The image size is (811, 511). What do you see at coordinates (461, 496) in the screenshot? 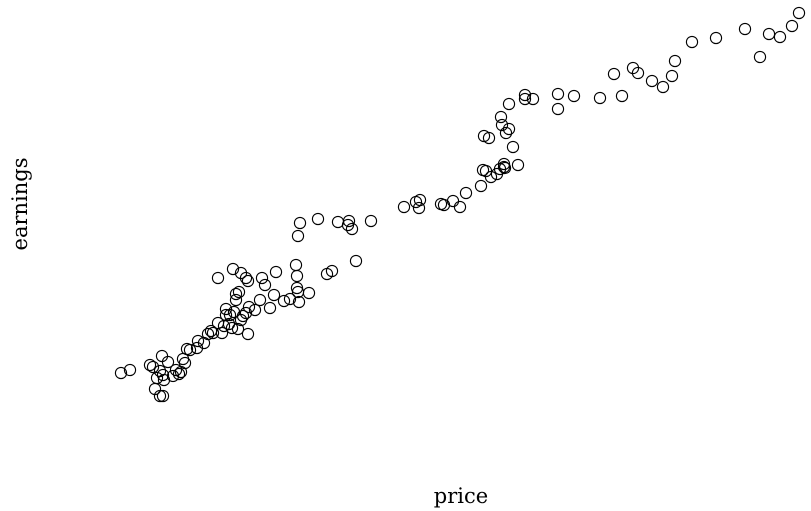
I see `x-axis-label: price` at bounding box center [461, 496].